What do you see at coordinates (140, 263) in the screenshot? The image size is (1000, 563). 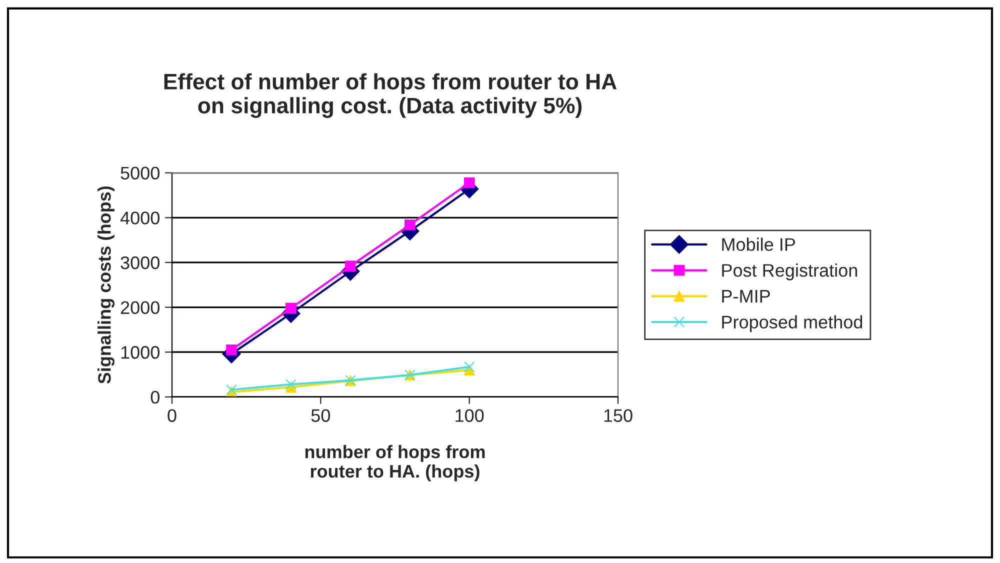 I see `y-tick-label: 3000` at bounding box center [140, 263].